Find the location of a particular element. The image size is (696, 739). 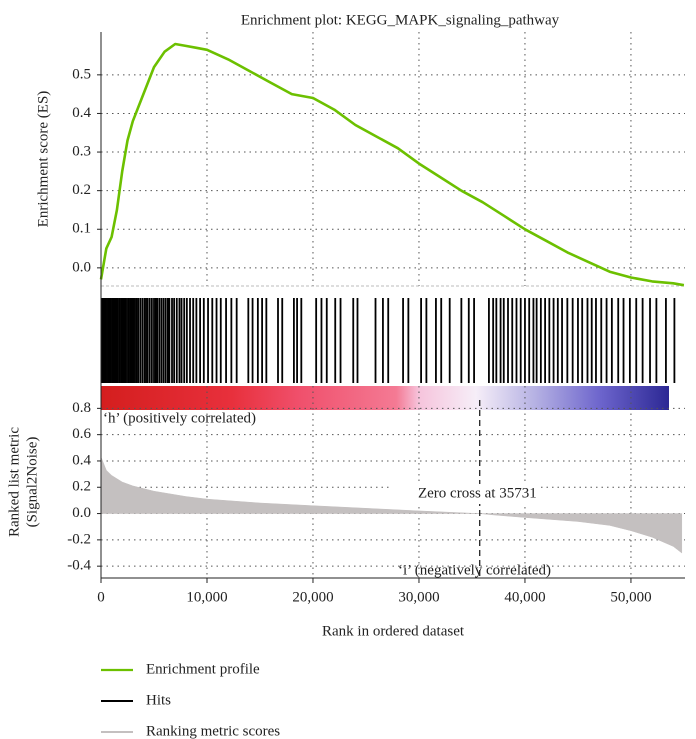

y-tick-label: -0.4 is located at coordinates (79, 566).